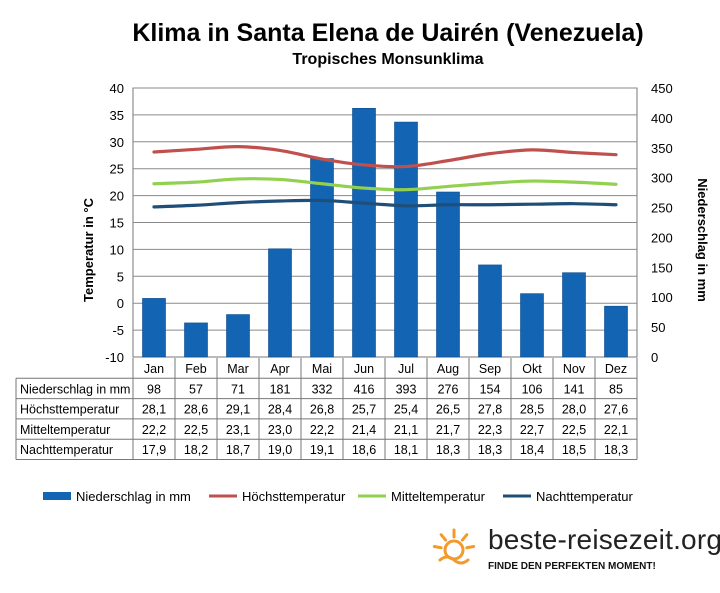 This screenshot has height=593, width=720. What do you see at coordinates (279, 369) in the screenshot?
I see `category-label: Apr` at bounding box center [279, 369].